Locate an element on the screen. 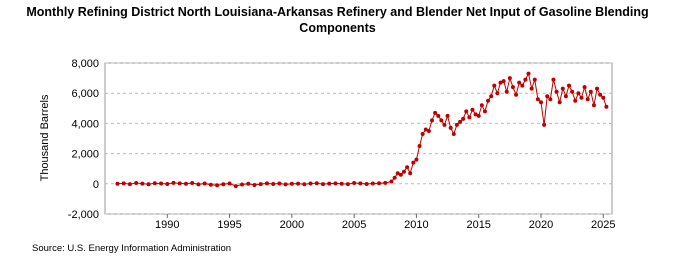  x-tick-label: 2005 is located at coordinates (354, 225).